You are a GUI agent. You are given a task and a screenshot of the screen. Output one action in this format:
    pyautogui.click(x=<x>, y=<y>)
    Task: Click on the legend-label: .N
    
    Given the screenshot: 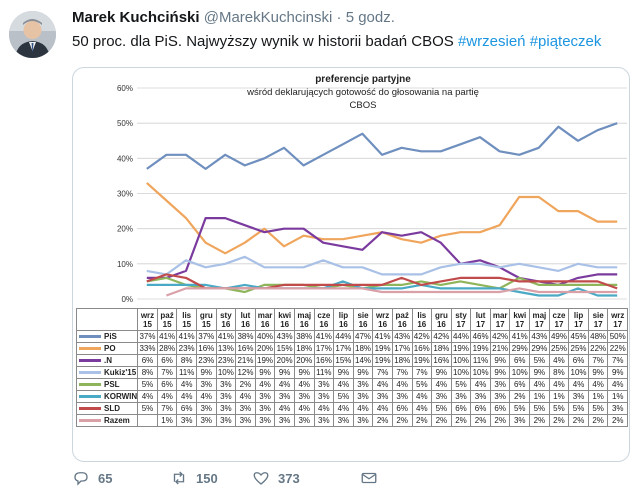 What is the action you would take?
    pyautogui.click(x=108, y=360)
    